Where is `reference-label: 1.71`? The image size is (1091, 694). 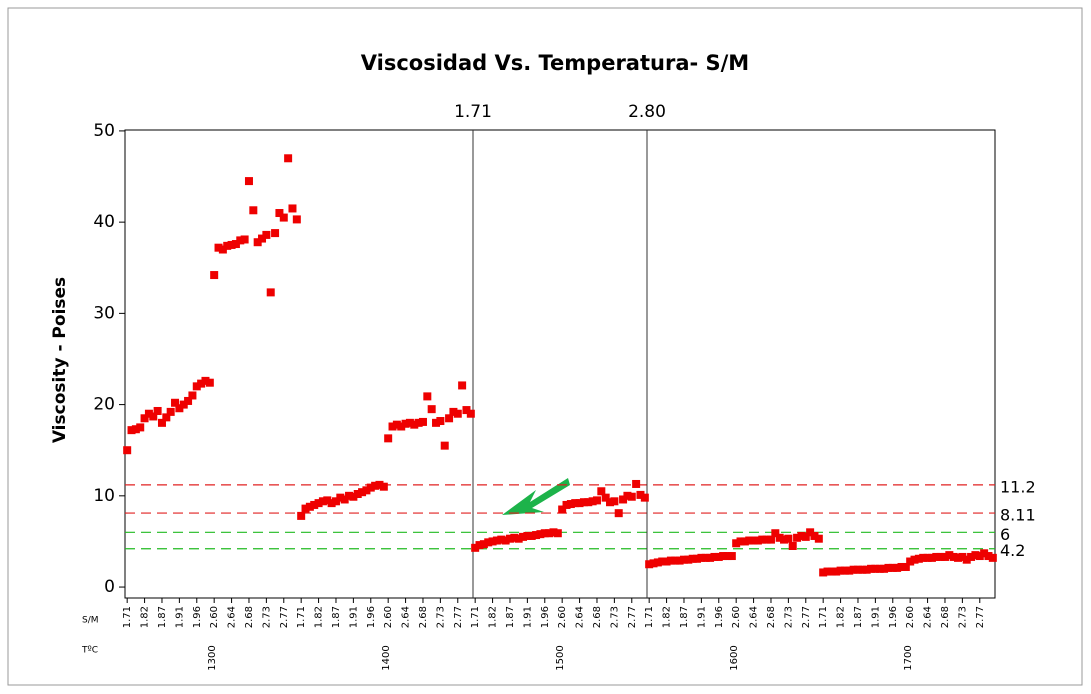 reference-label: 1.71 is located at coordinates (473, 112).